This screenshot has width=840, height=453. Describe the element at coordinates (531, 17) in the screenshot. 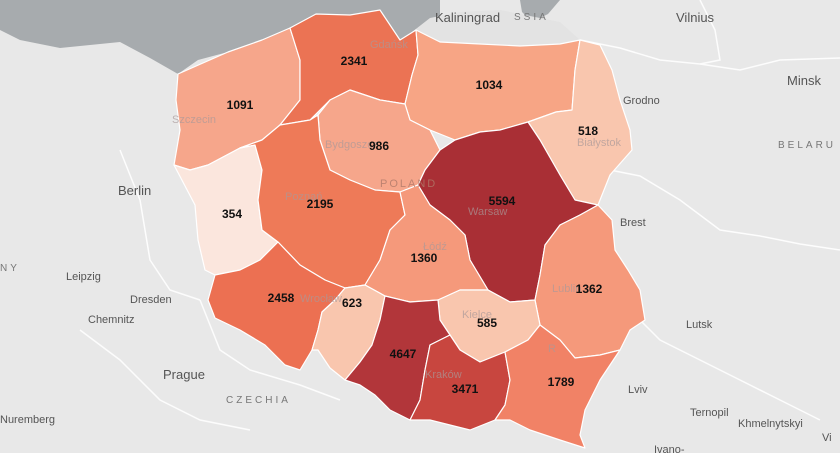

I see `label-russia: SSIA` at that location.